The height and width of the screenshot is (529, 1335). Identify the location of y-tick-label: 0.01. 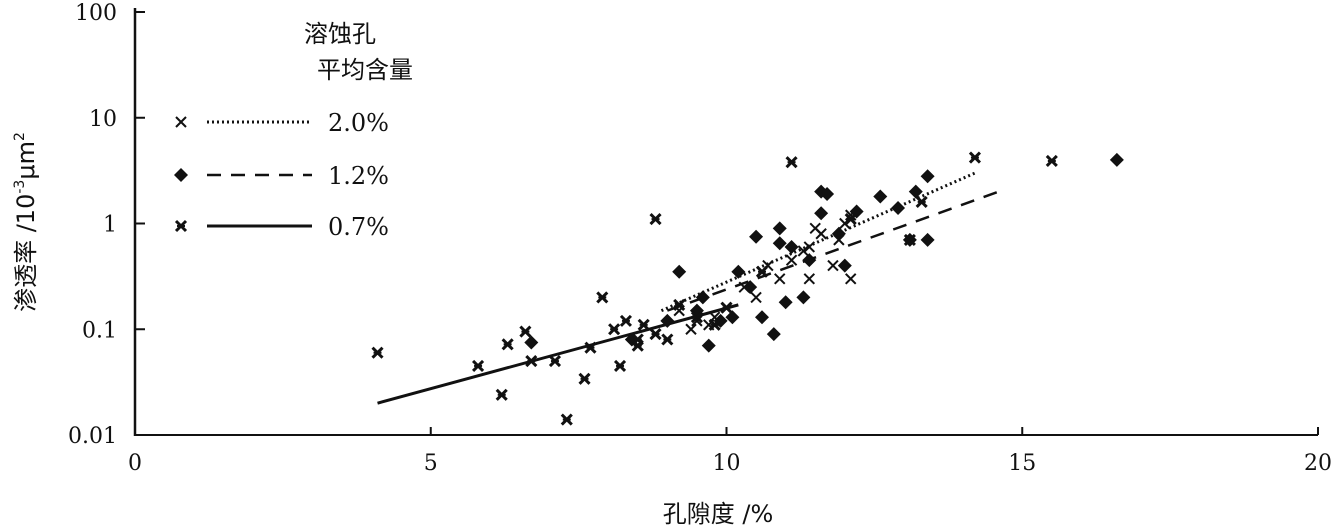
(92, 436).